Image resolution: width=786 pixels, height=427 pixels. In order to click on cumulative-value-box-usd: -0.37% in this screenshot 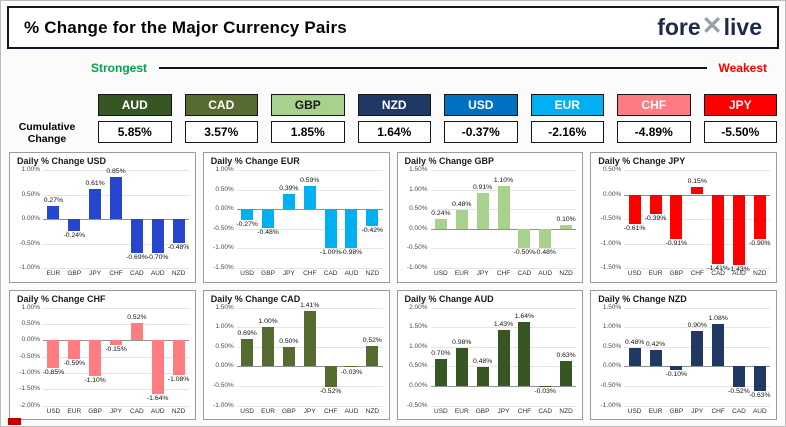, I will do `click(481, 132)`.